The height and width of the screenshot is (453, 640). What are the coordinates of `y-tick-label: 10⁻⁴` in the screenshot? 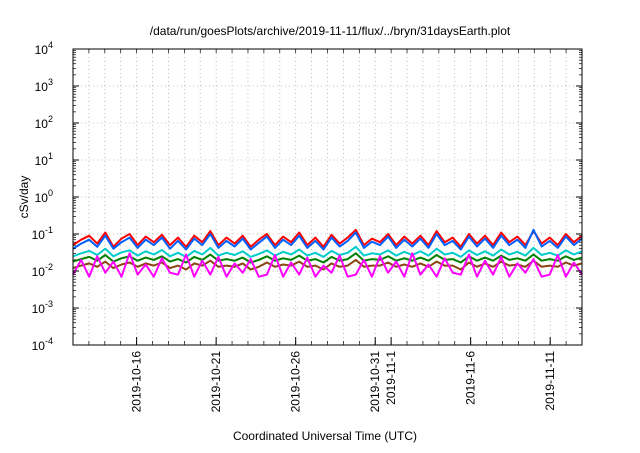 It's located at (42, 344).